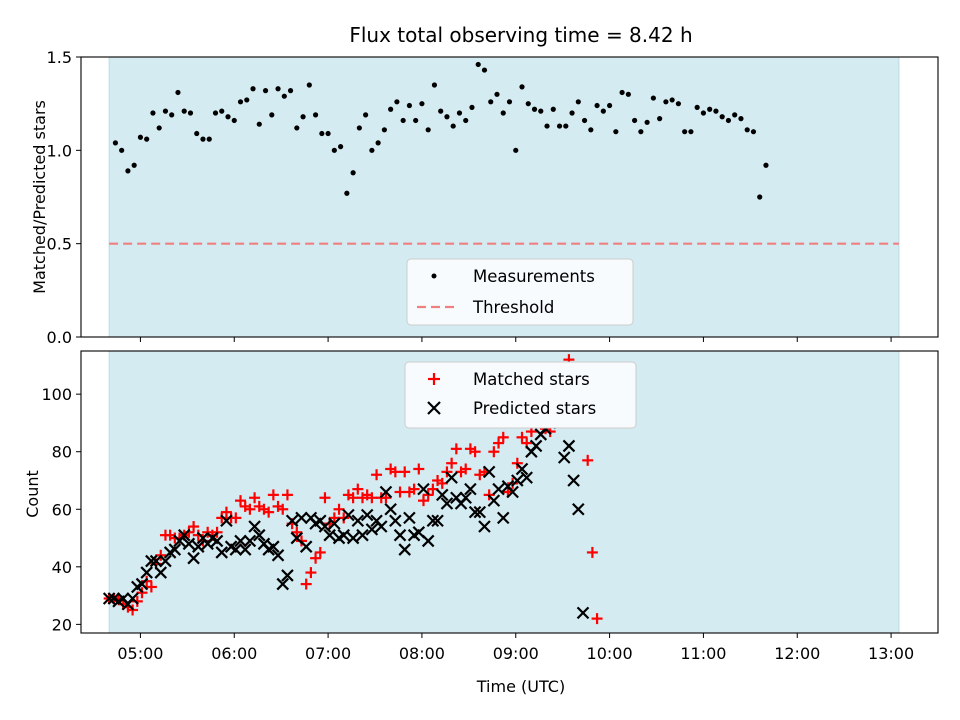 The height and width of the screenshot is (720, 960). I want to click on legend-measurements-label: Measurements, so click(534, 276).